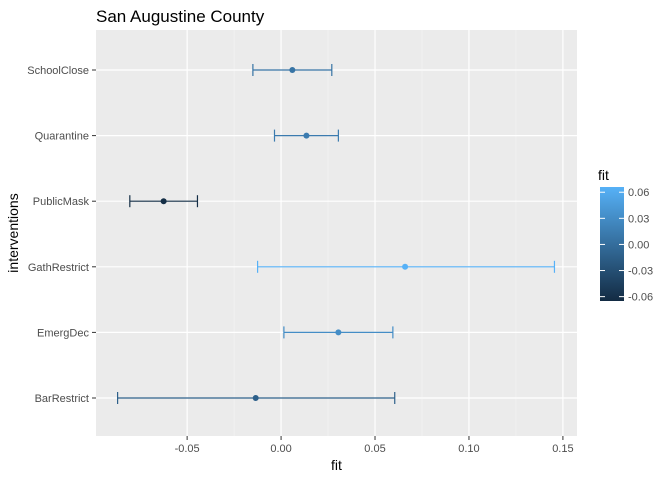  Describe the element at coordinates (640, 272) in the screenshot. I see `legend-tick-label: -0.03` at that location.